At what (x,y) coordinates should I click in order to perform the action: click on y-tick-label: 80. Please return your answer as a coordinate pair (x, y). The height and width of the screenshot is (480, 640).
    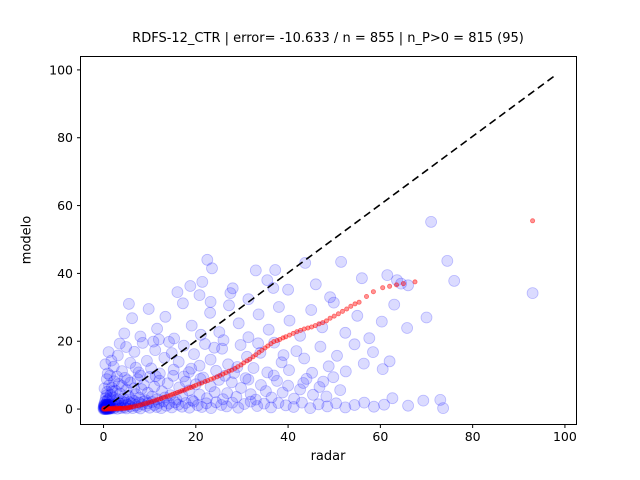
    Looking at the image, I should click on (65, 137).